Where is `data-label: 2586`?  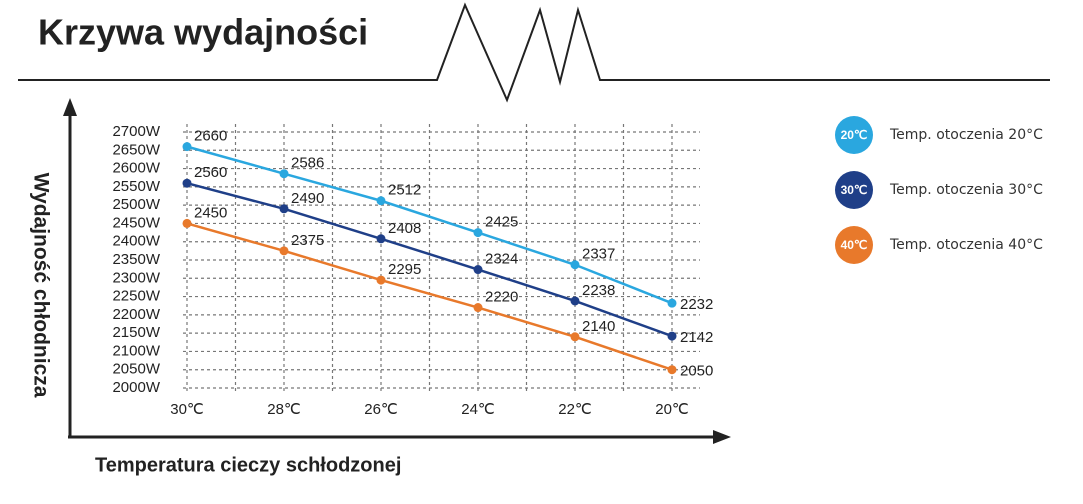
data-label: 2586 is located at coordinates (307, 163).